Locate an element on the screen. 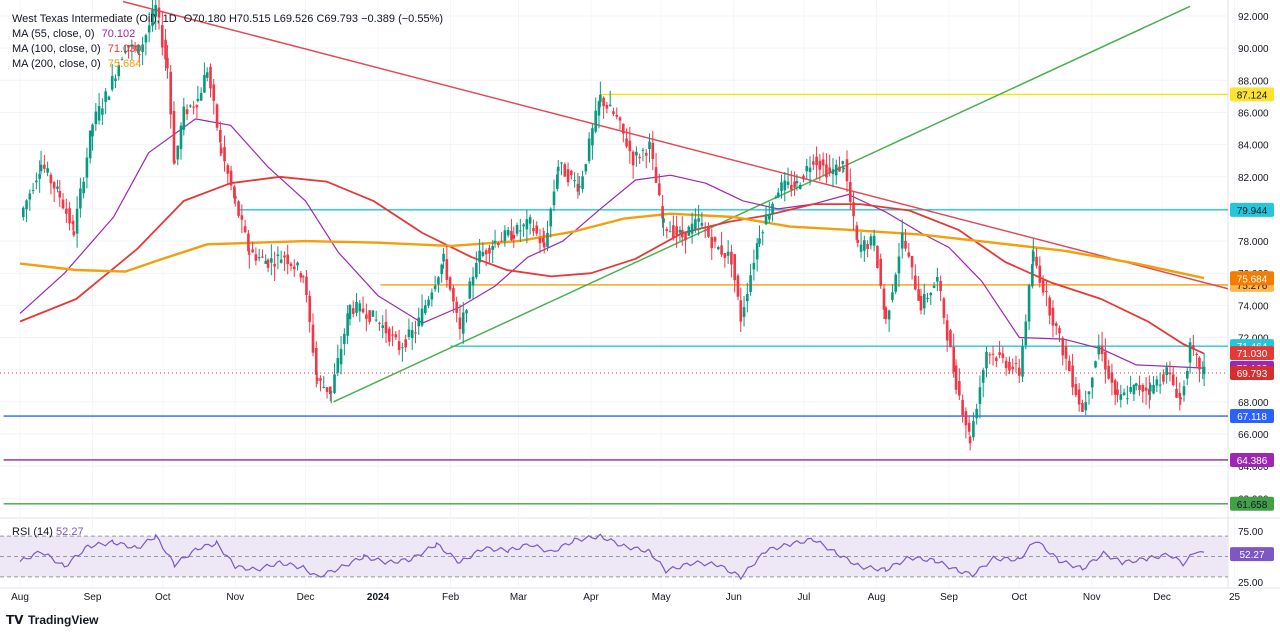 The height and width of the screenshot is (638, 1280). ma200-label: MA (200, close, 0) is located at coordinates (56, 64).